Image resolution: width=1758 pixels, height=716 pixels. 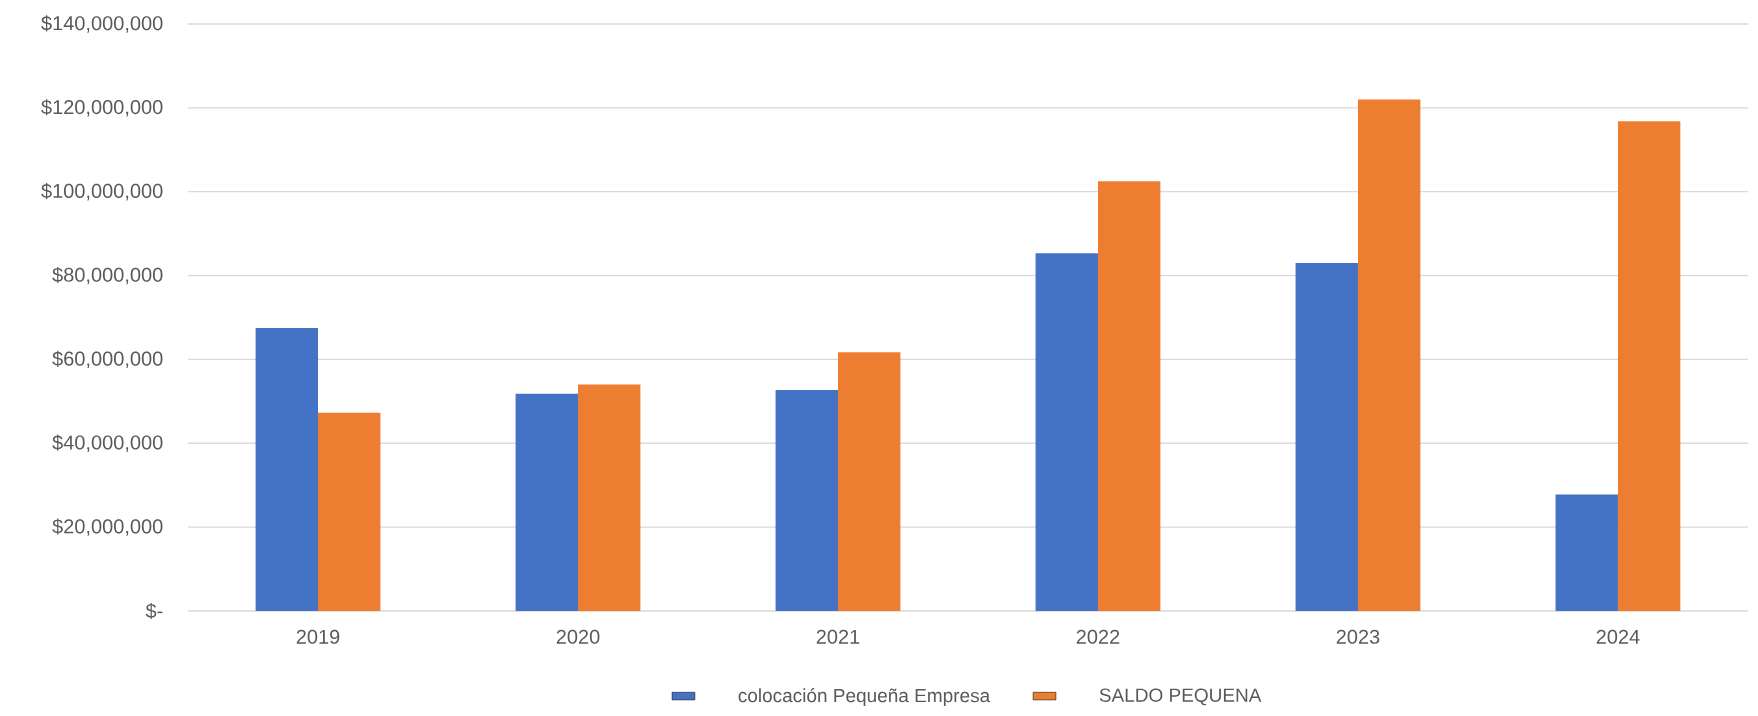 I want to click on y-tick-label: $100,000,000, so click(x=102, y=192).